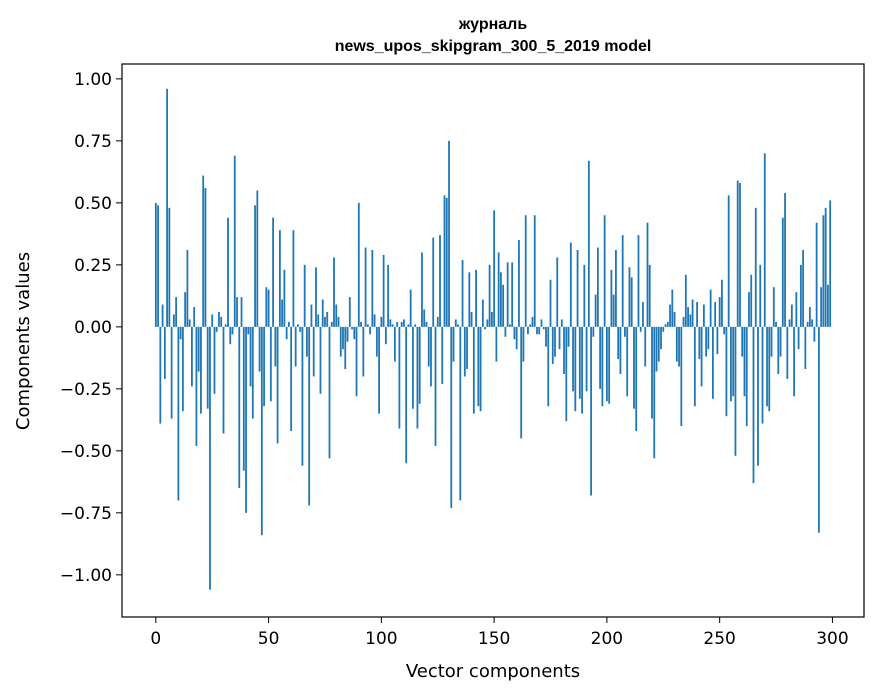 The width and height of the screenshot is (880, 696). Describe the element at coordinates (23, 341) in the screenshot. I see `y-axis-label: Components values` at that location.